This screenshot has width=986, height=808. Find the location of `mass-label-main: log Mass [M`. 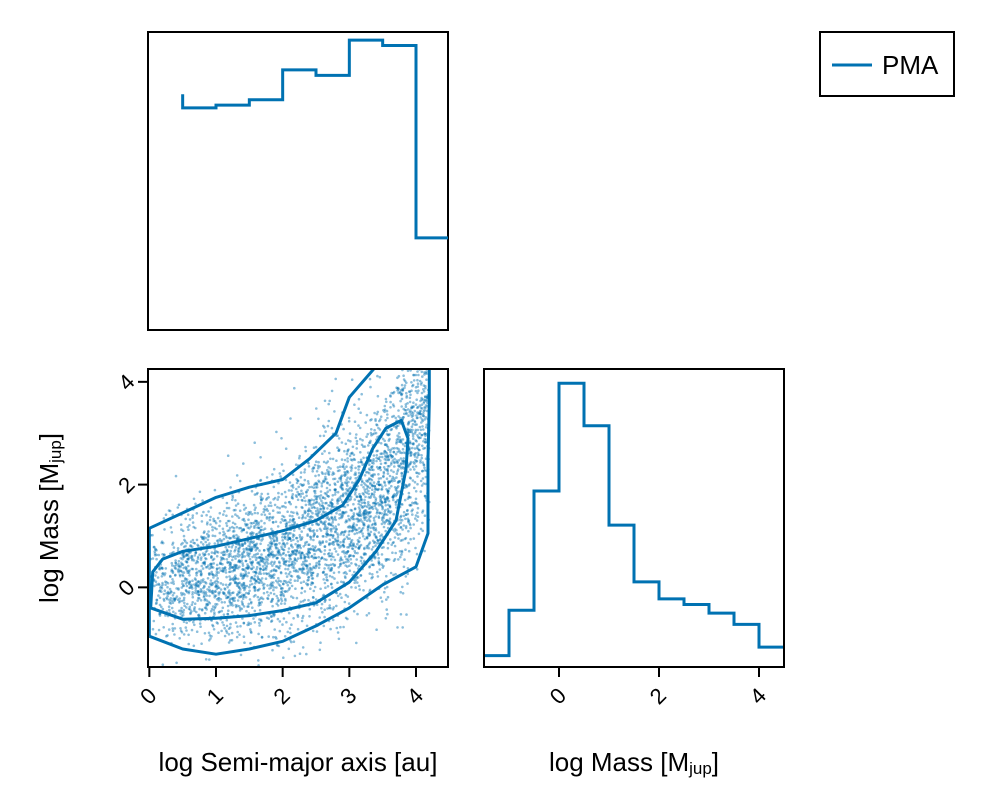

mass-label-main: log Mass [M is located at coordinates (619, 762).